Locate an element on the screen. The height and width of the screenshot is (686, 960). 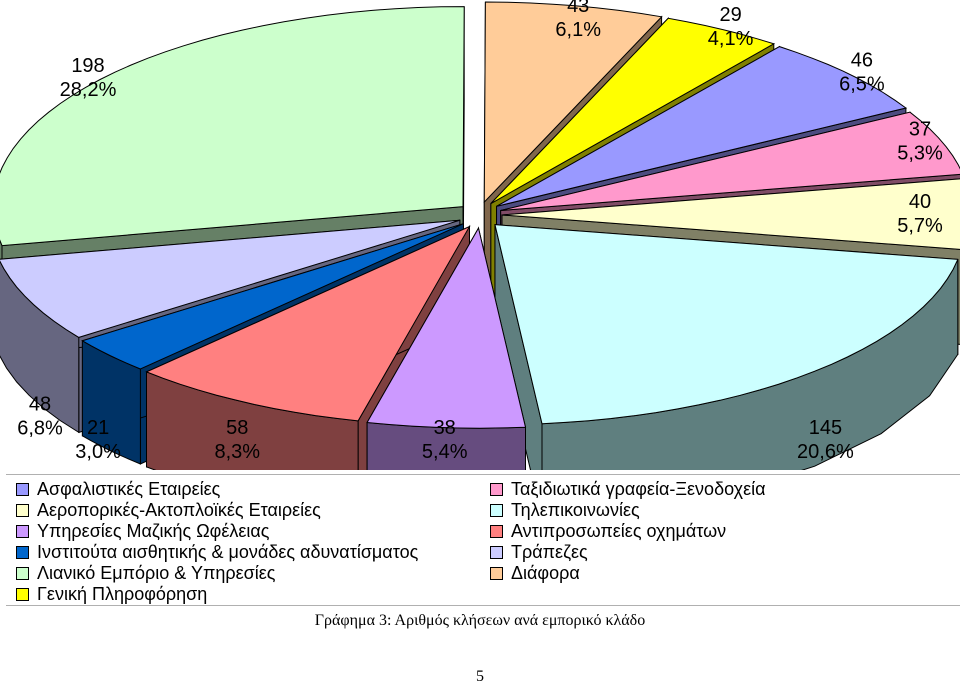
legend-label: Αεροπορικές-Ακτοπλοϊκές Εταιρείες is located at coordinates (179, 510).